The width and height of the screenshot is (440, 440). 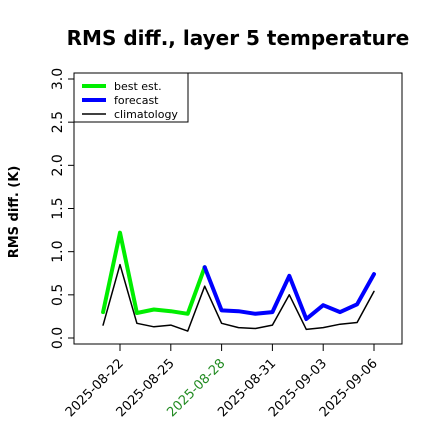 I want to click on chart-title: RMS diff., layer 5 temperature, so click(x=238, y=38).